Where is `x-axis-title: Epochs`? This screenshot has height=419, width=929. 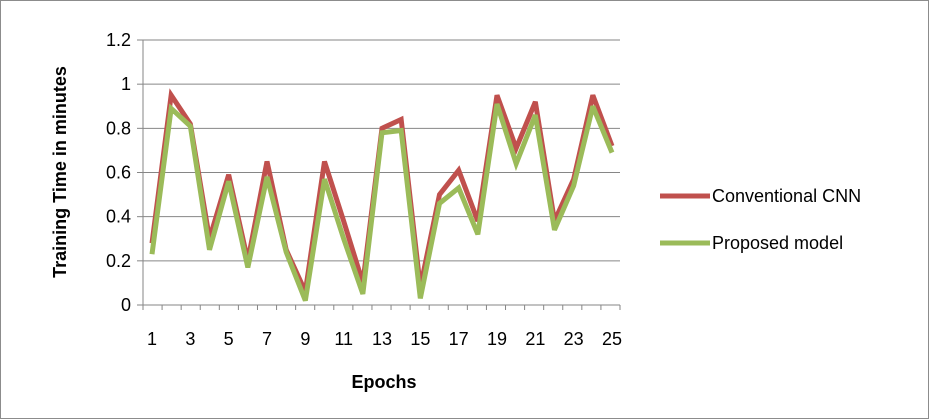
x-axis-title: Epochs is located at coordinates (383, 382).